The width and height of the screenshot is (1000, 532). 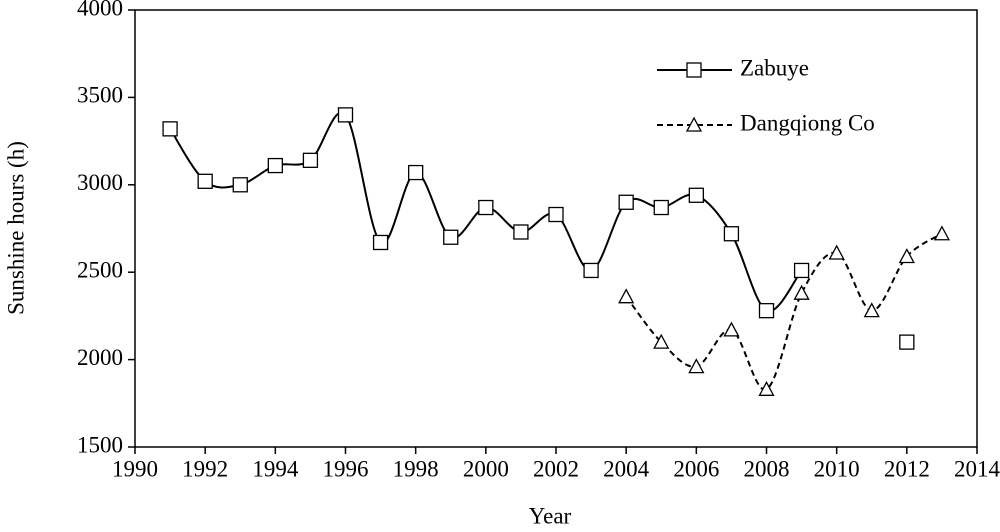 What do you see at coordinates (486, 468) in the screenshot?
I see `x-tick-label: 2000` at bounding box center [486, 468].